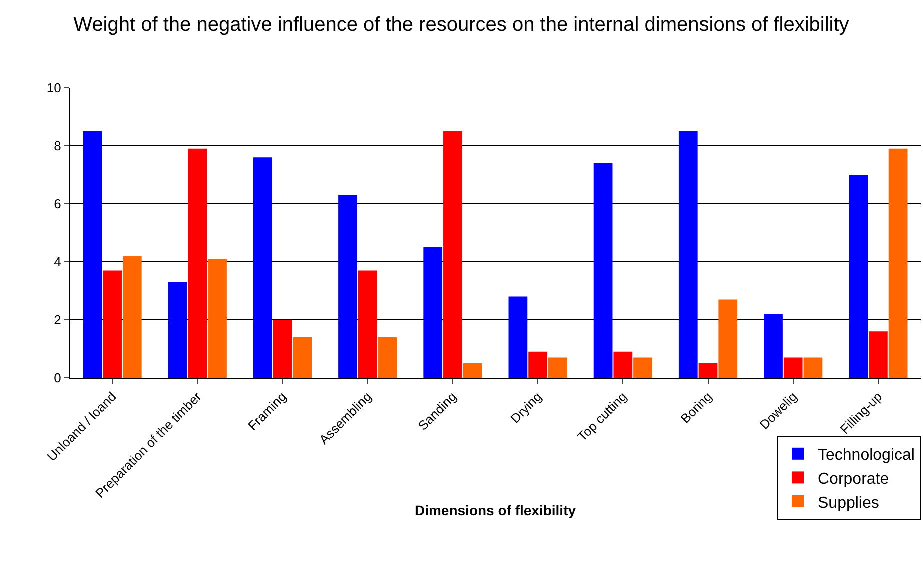  Describe the element at coordinates (58, 204) in the screenshot. I see `y-tick-label: 6` at that location.